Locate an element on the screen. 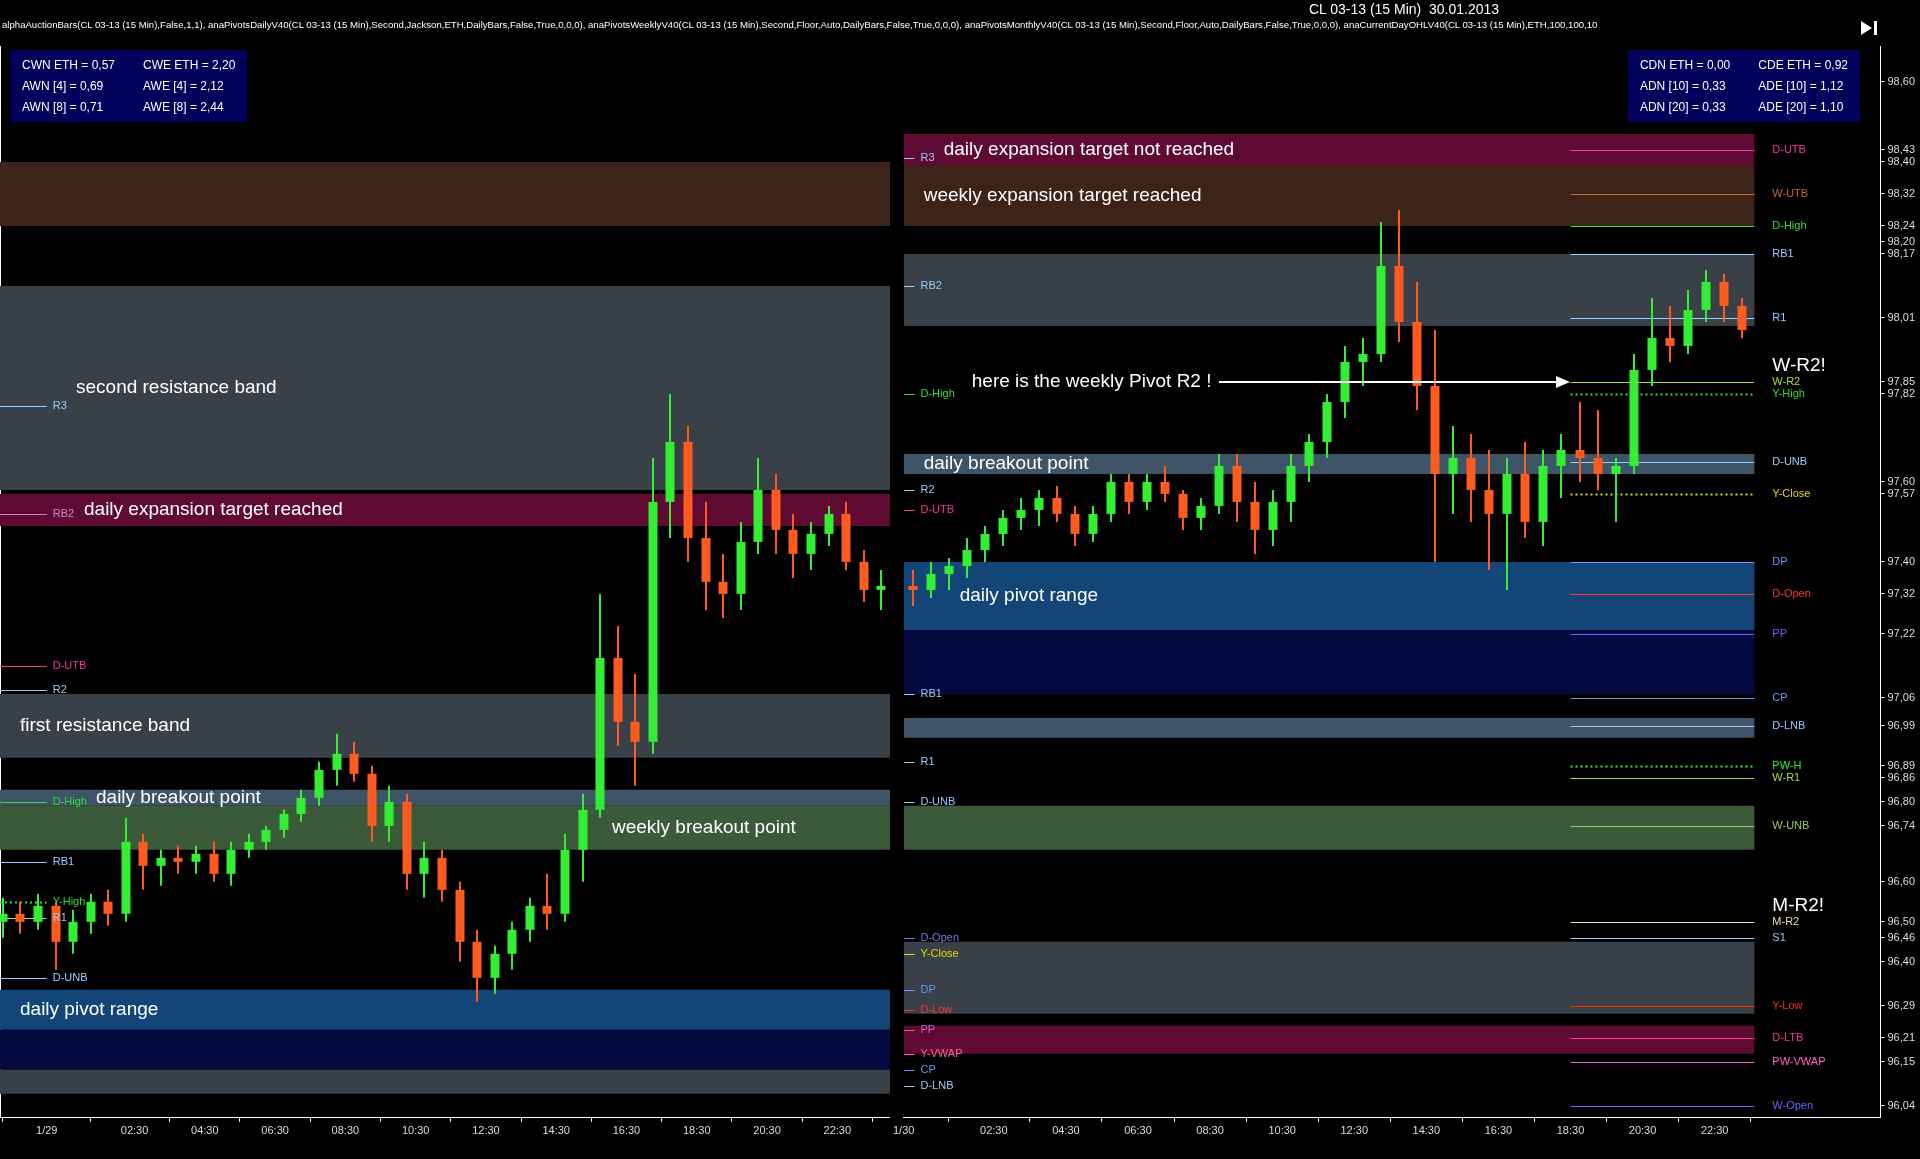 The width and height of the screenshot is (1920, 1159). series-label: R3 is located at coordinates (927, 157).